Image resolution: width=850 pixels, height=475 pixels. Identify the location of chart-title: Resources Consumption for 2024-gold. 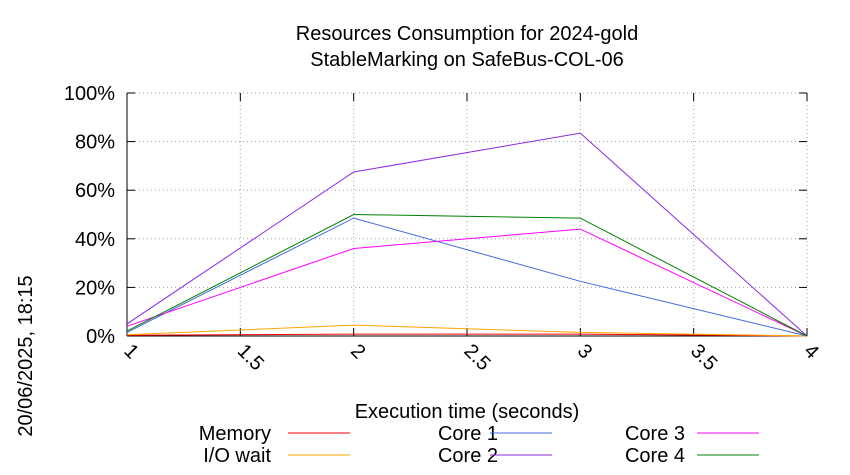
(467, 34).